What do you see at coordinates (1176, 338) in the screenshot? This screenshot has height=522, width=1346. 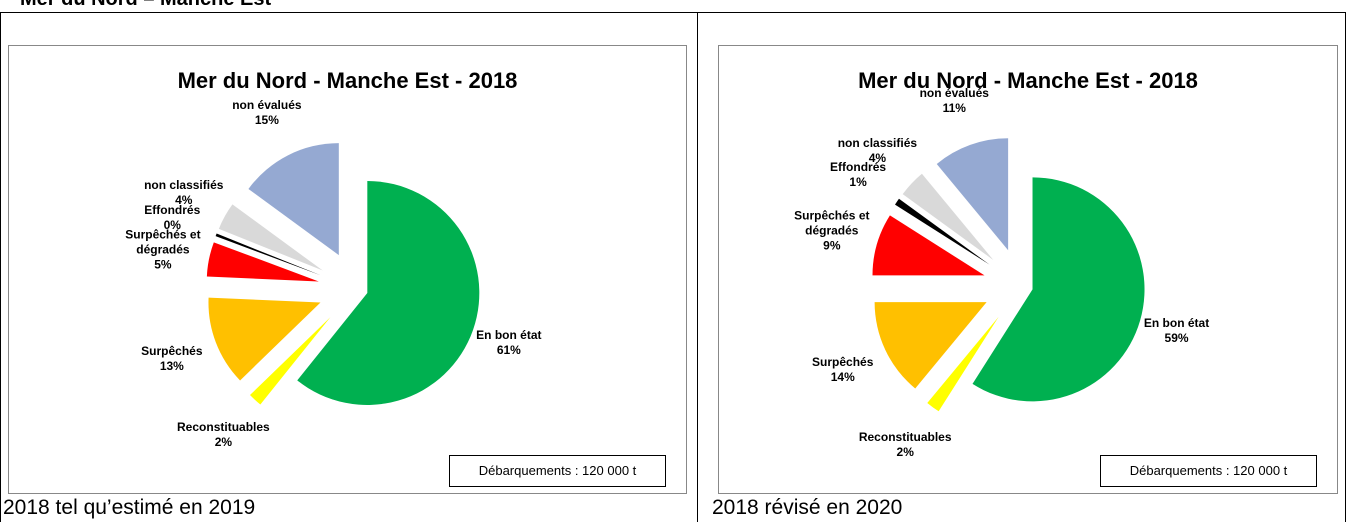 I see `value-label: 59%` at bounding box center [1176, 338].